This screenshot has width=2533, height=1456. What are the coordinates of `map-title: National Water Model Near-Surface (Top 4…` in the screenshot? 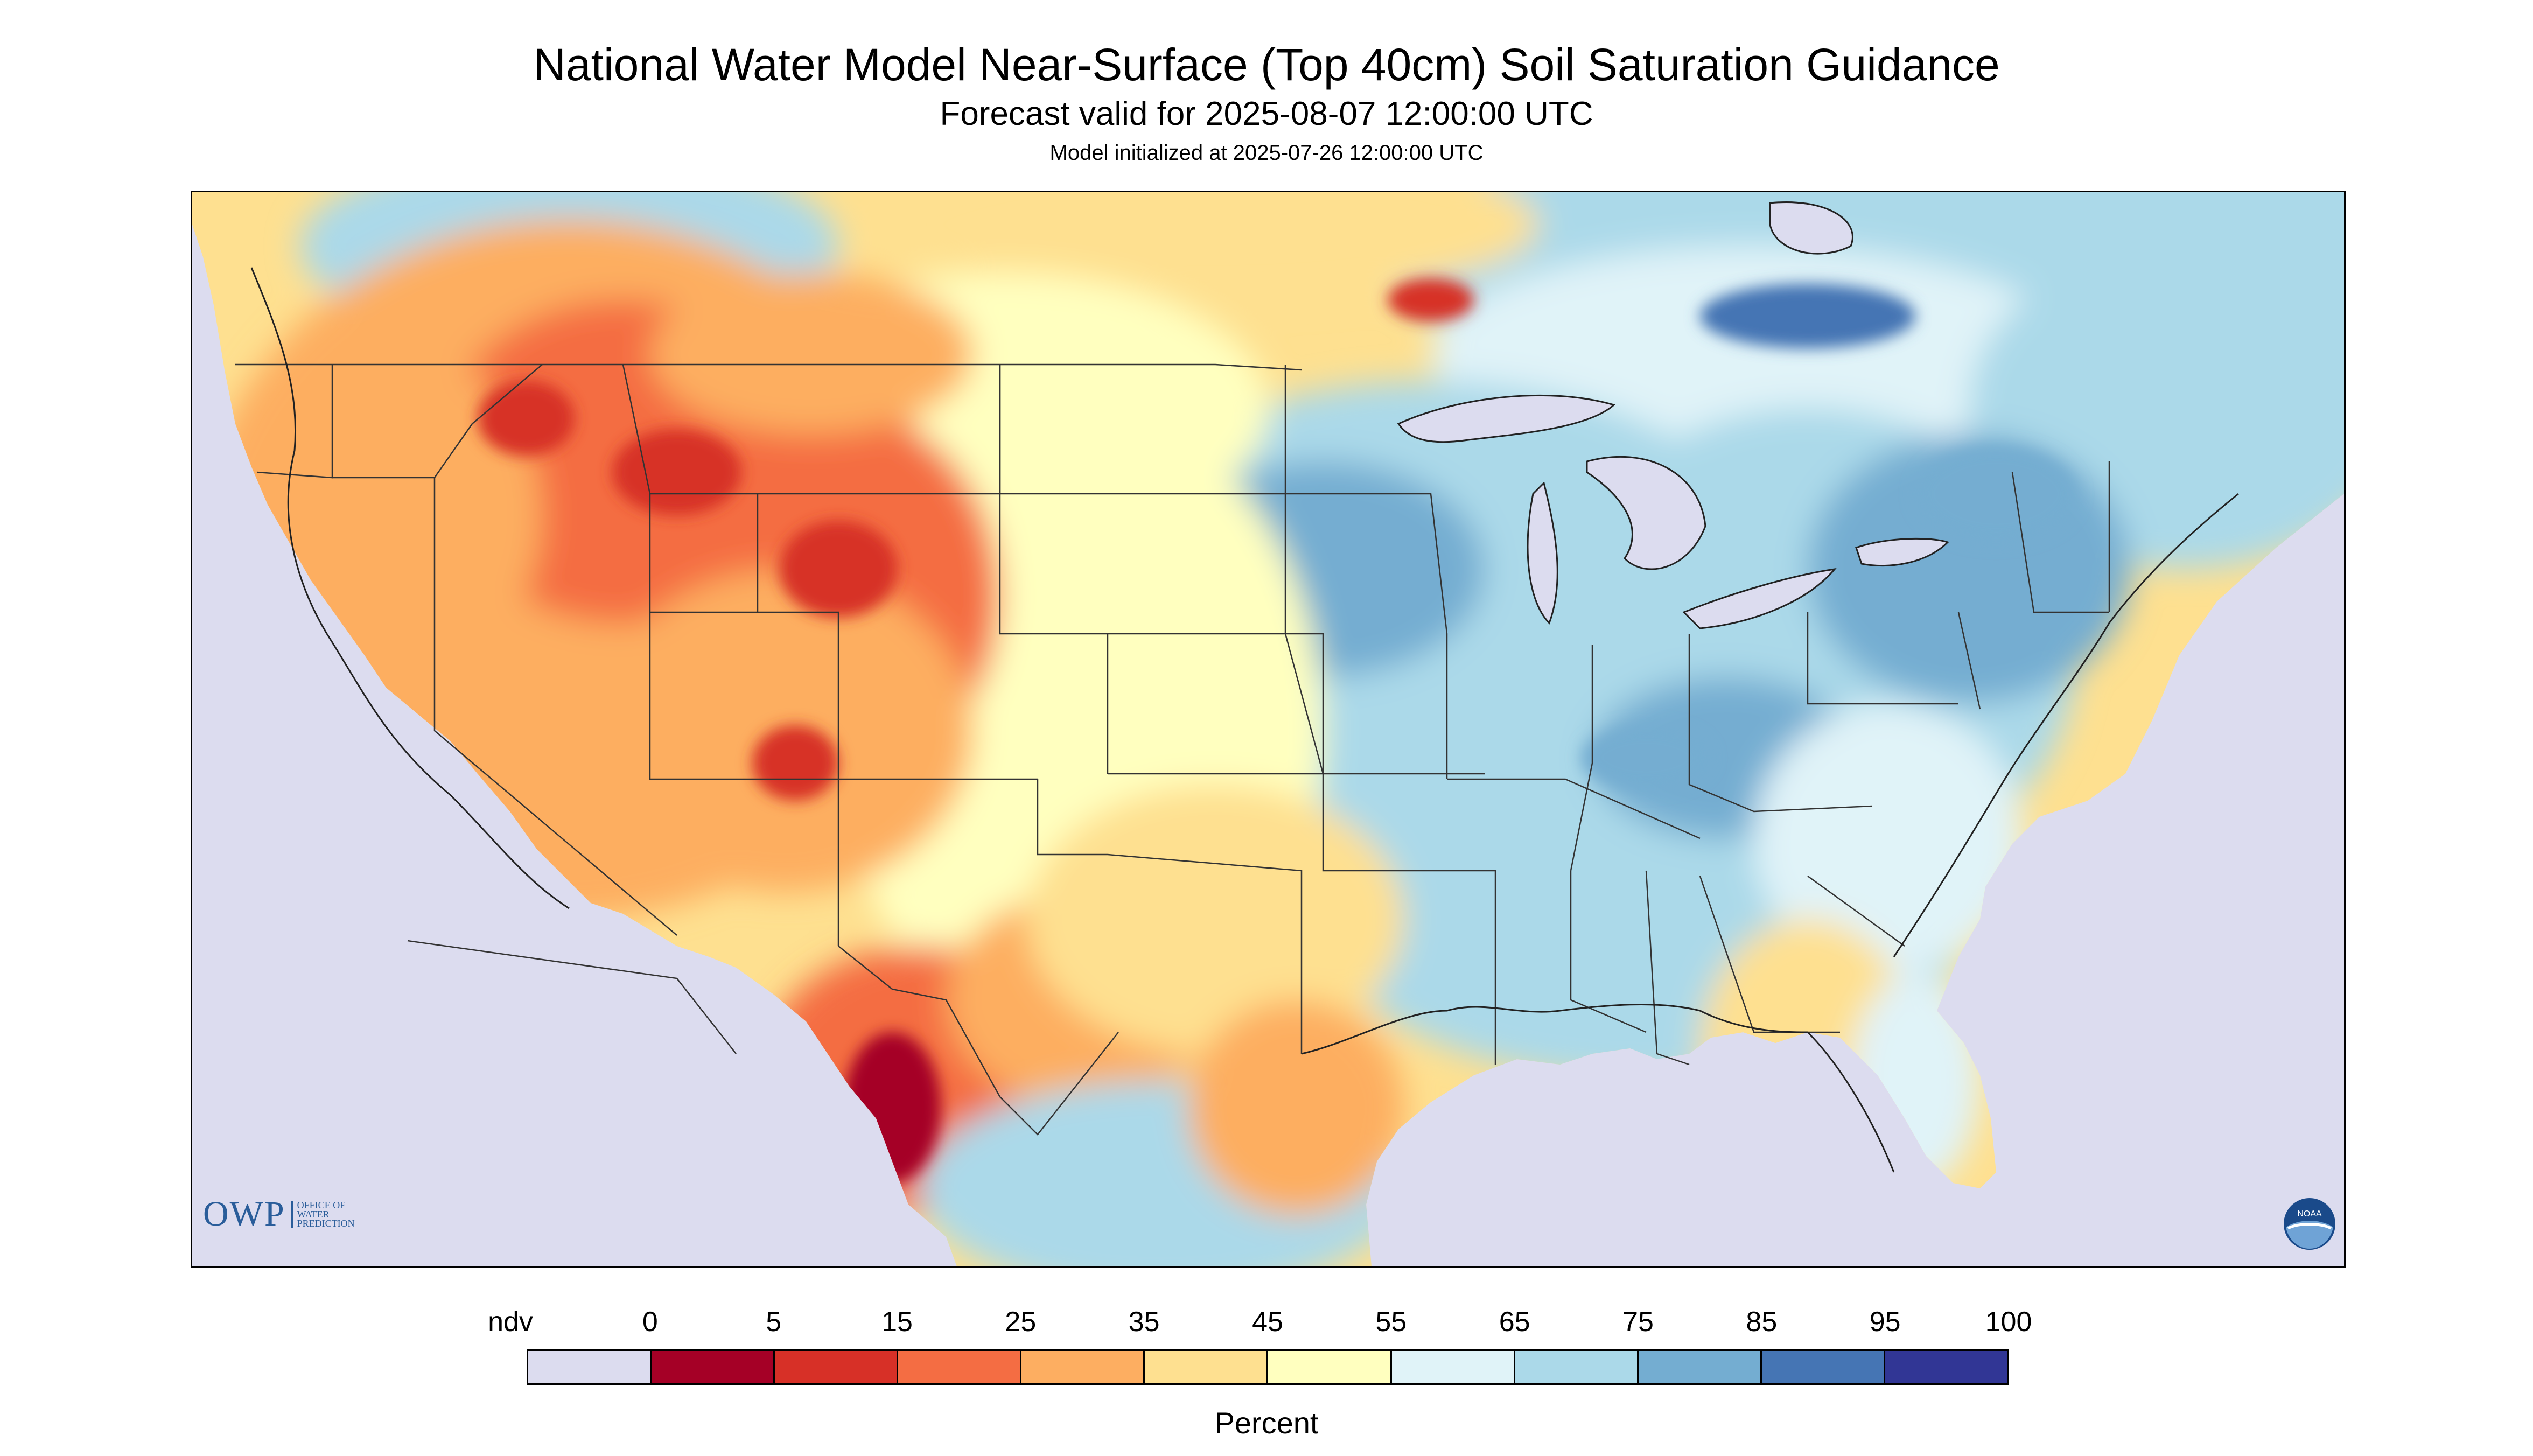 It's located at (1266, 64).